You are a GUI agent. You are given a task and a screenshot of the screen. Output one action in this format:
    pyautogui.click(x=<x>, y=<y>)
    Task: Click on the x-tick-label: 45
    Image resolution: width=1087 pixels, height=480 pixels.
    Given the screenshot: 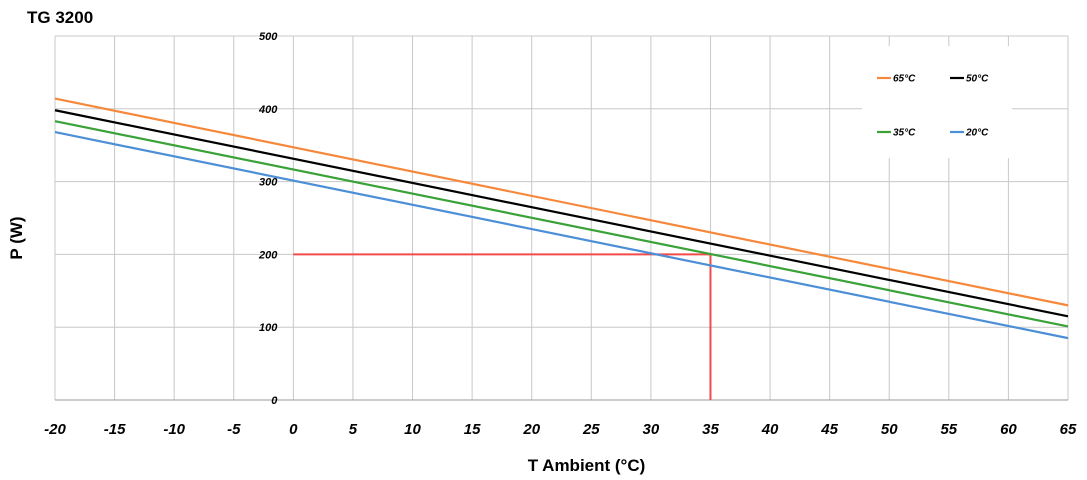 What is the action you would take?
    pyautogui.click(x=829, y=429)
    